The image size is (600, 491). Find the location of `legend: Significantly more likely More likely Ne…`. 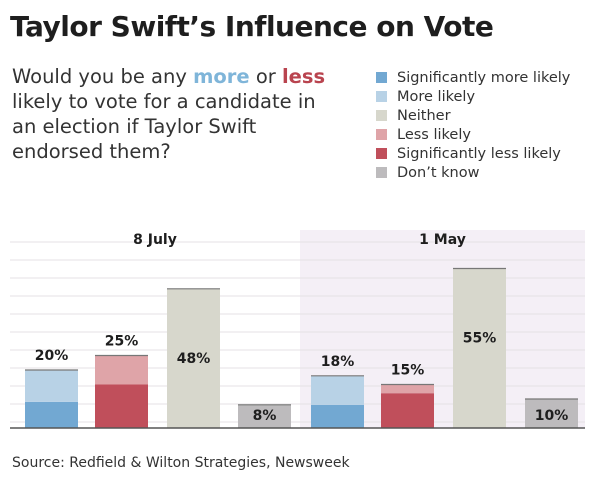

legend: Significantly more likely More likely Ne… is located at coordinates (473, 125).